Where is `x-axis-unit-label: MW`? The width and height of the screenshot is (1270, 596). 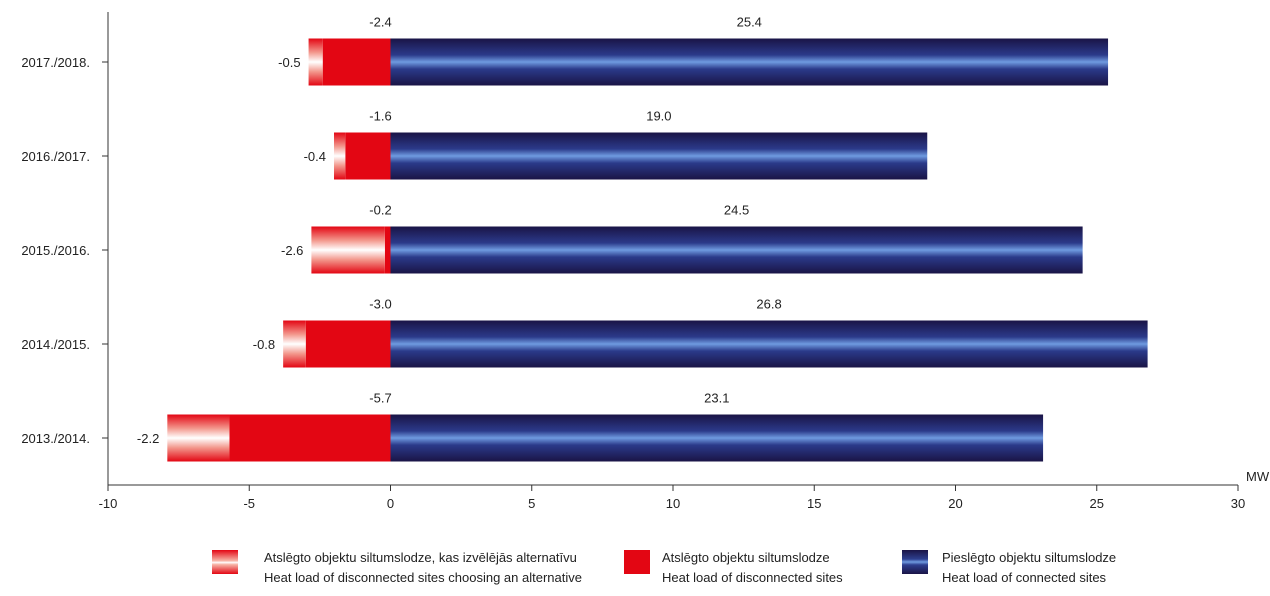
x-axis-unit-label: MW is located at coordinates (1258, 476).